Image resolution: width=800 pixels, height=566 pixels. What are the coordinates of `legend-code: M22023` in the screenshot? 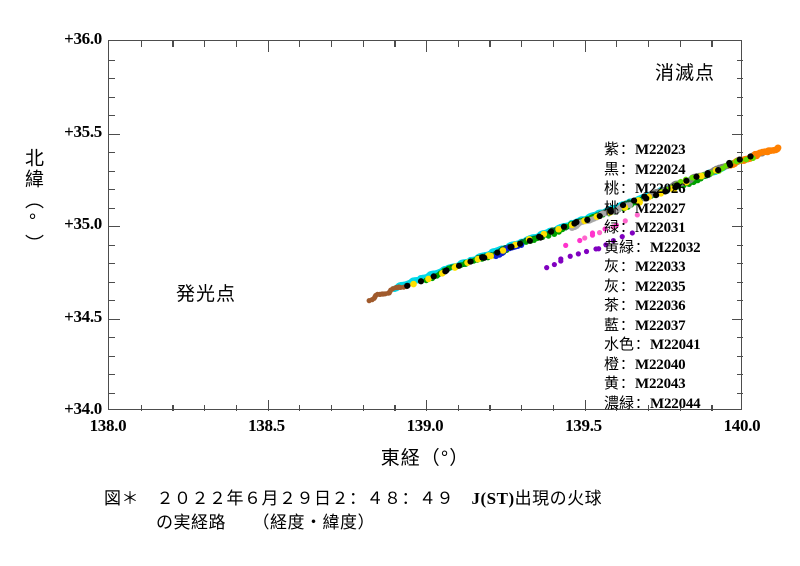 It's located at (660, 150).